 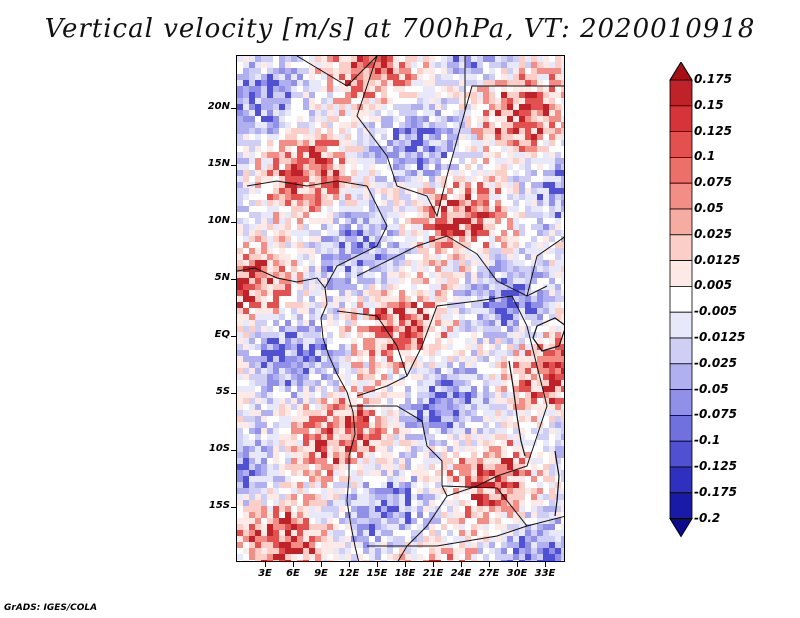 I want to click on lon-label: 27E, so click(x=489, y=573).